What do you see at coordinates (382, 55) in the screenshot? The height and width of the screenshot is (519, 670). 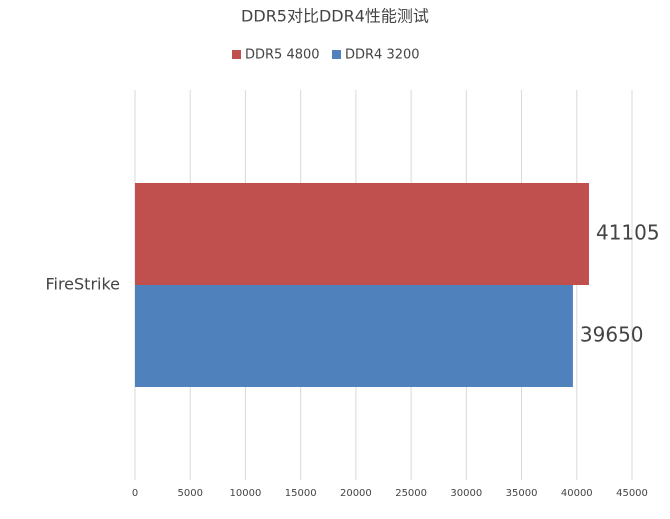 I see `legend-label: DDR4 3200` at bounding box center [382, 55].